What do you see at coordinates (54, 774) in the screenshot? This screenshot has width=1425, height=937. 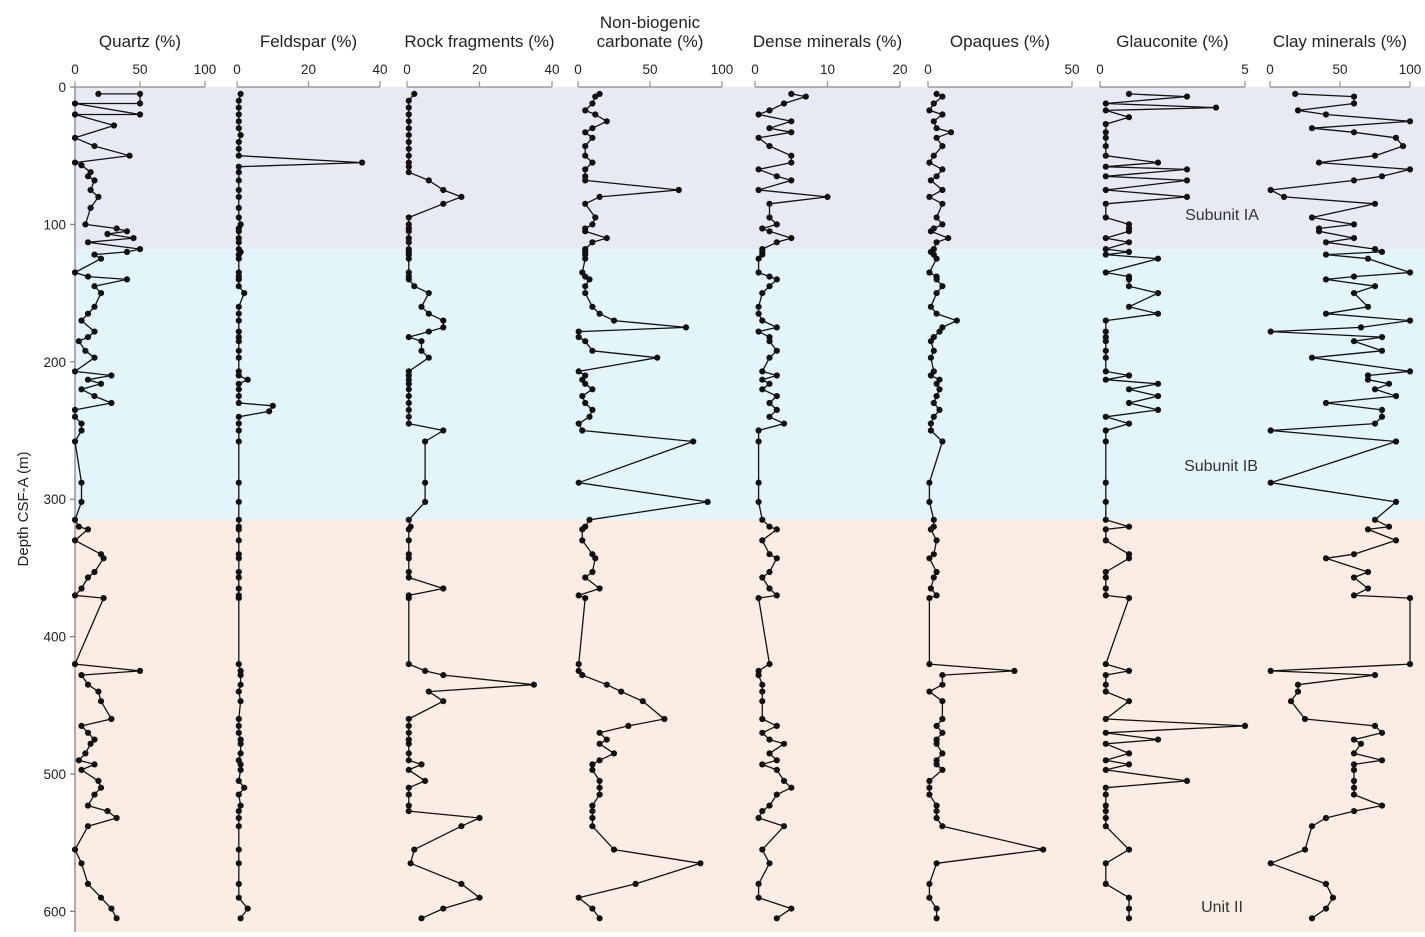 I see `depth-tick-label: 500` at bounding box center [54, 774].